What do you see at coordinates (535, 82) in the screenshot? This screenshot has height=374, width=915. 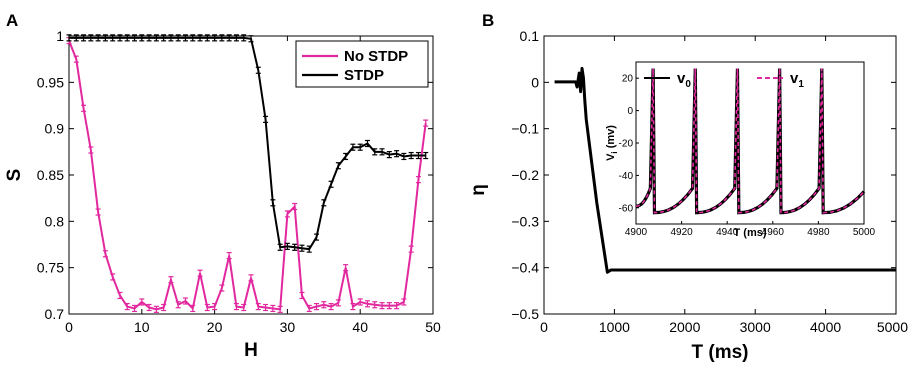 I see `panel-b-y-tick-label: 0` at bounding box center [535, 82].